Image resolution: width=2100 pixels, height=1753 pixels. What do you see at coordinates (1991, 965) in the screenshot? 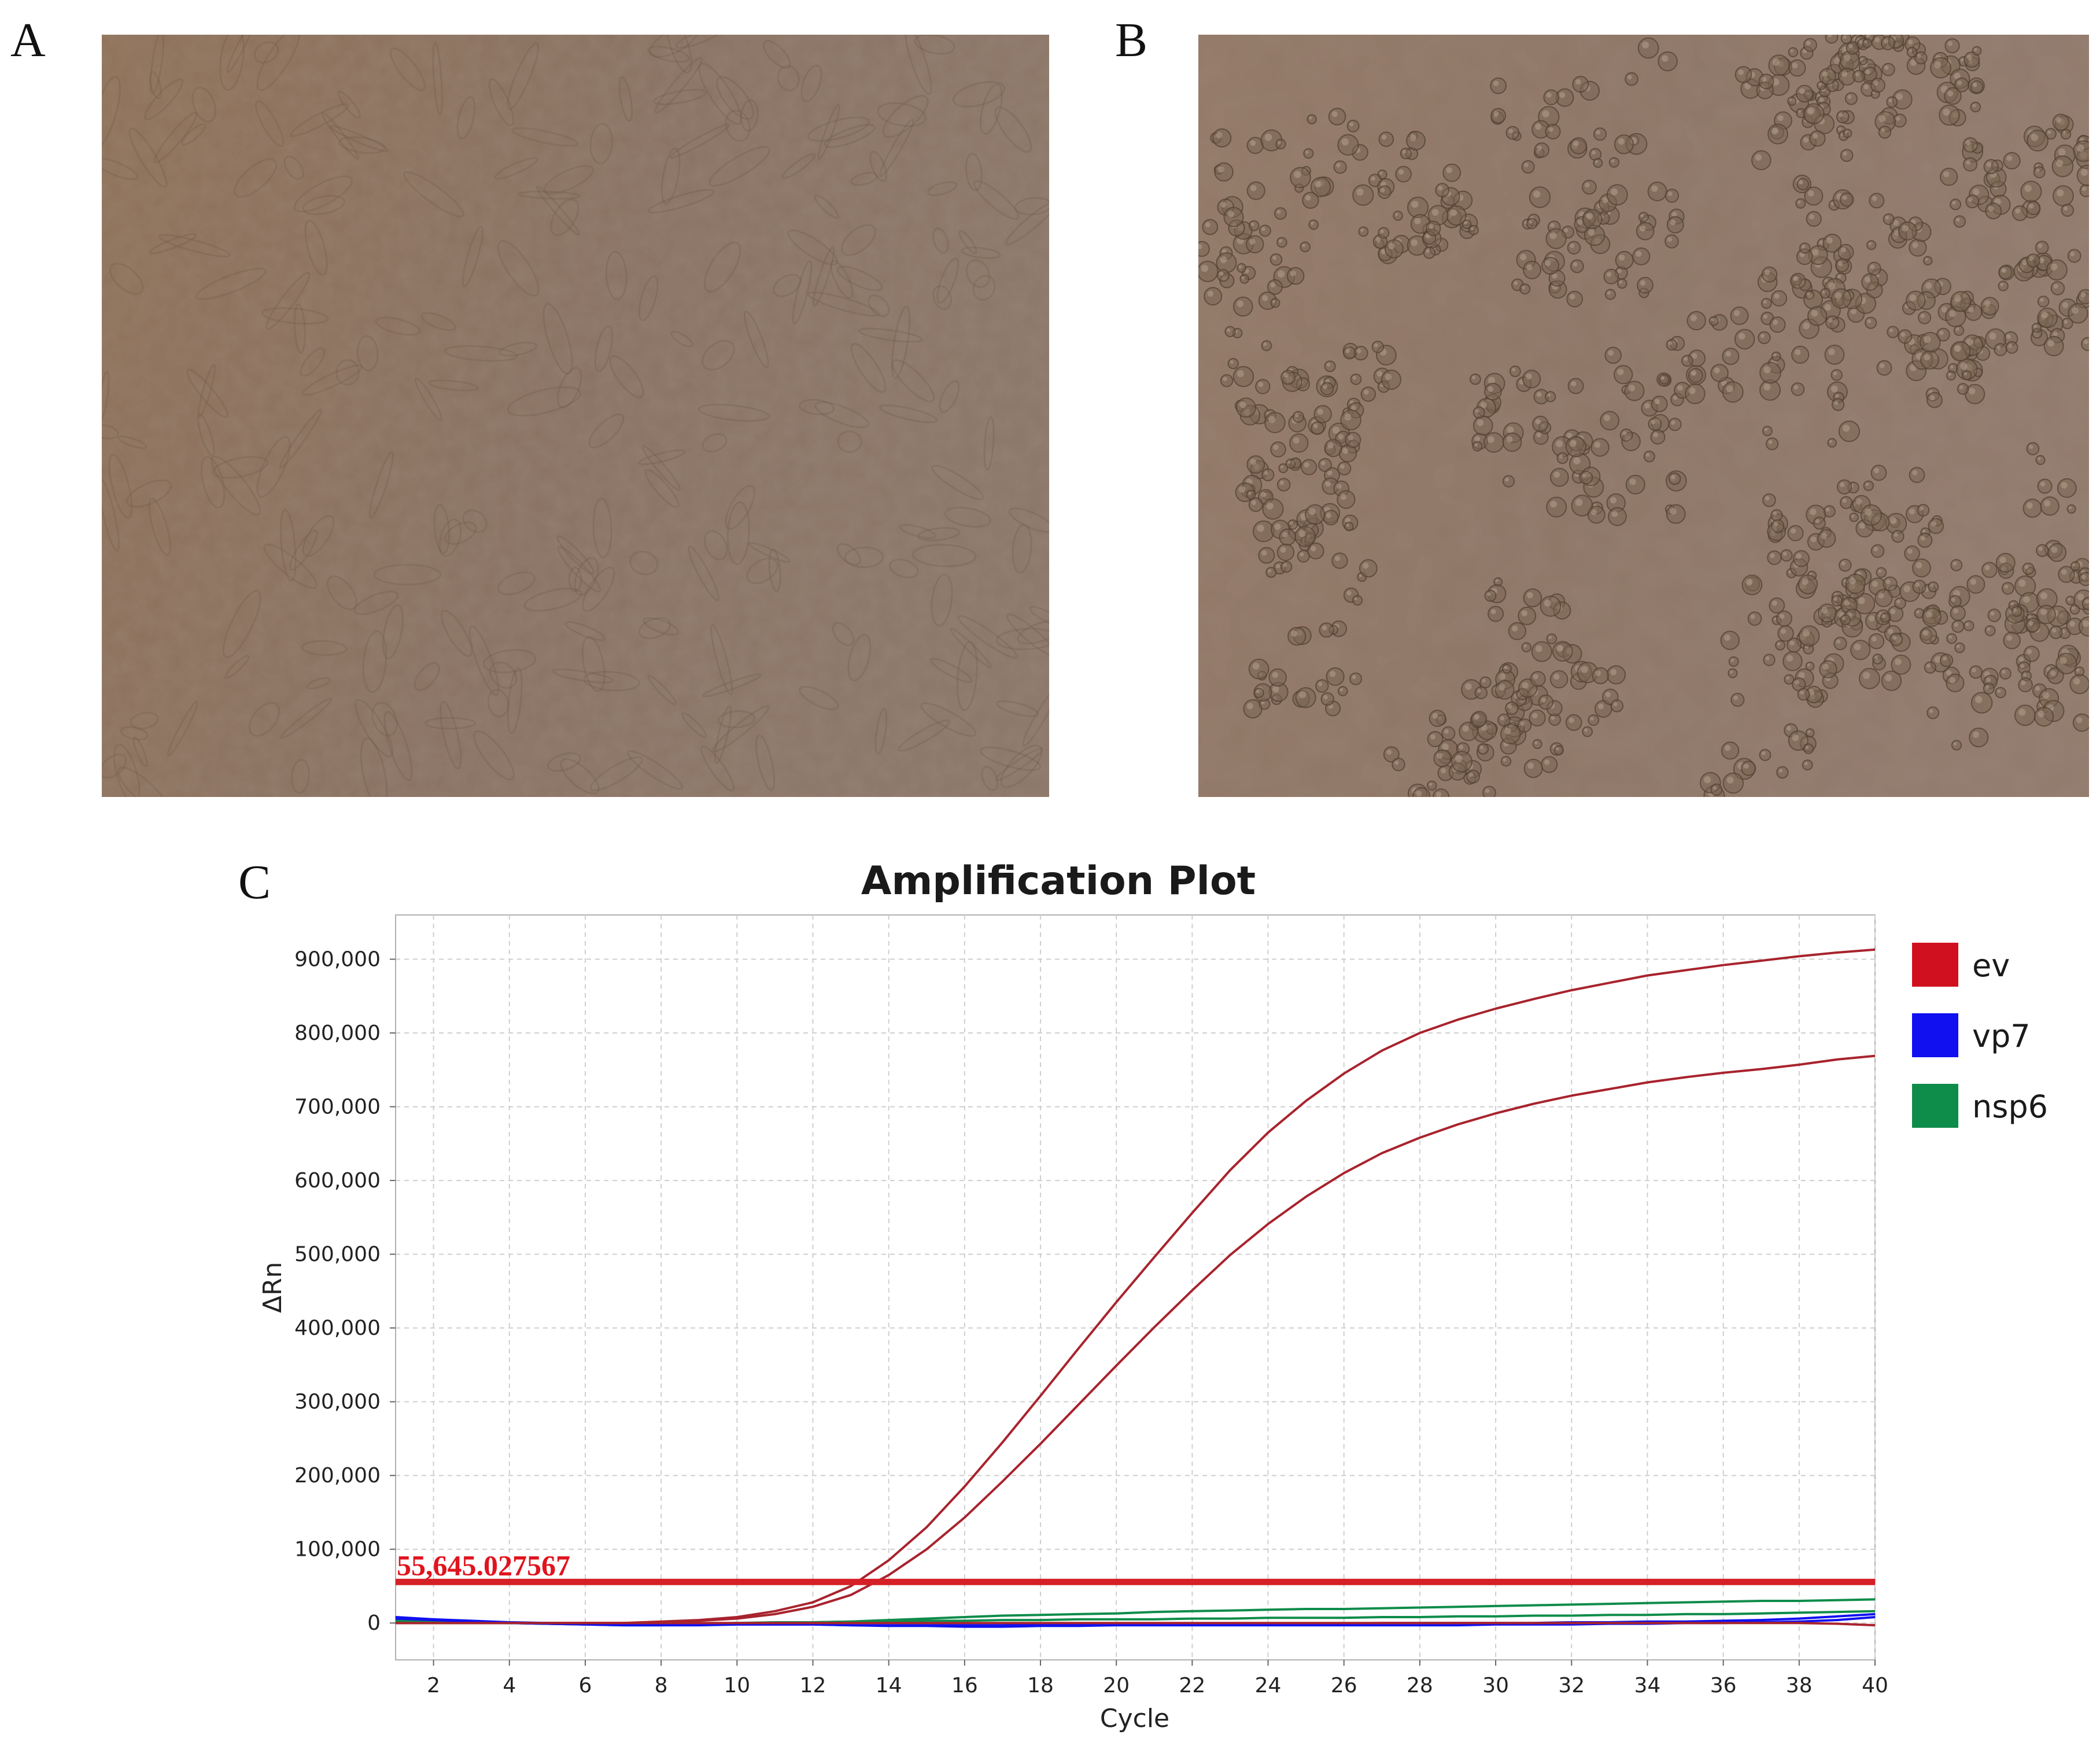
I see `legend-label-ev: ev` at bounding box center [1991, 965].